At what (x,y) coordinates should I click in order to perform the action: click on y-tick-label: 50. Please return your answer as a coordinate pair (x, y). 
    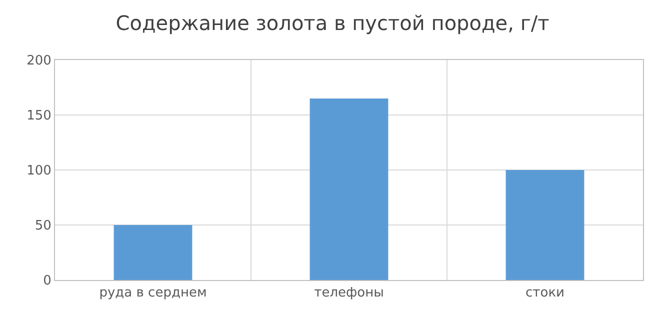
    Looking at the image, I should click on (43, 226).